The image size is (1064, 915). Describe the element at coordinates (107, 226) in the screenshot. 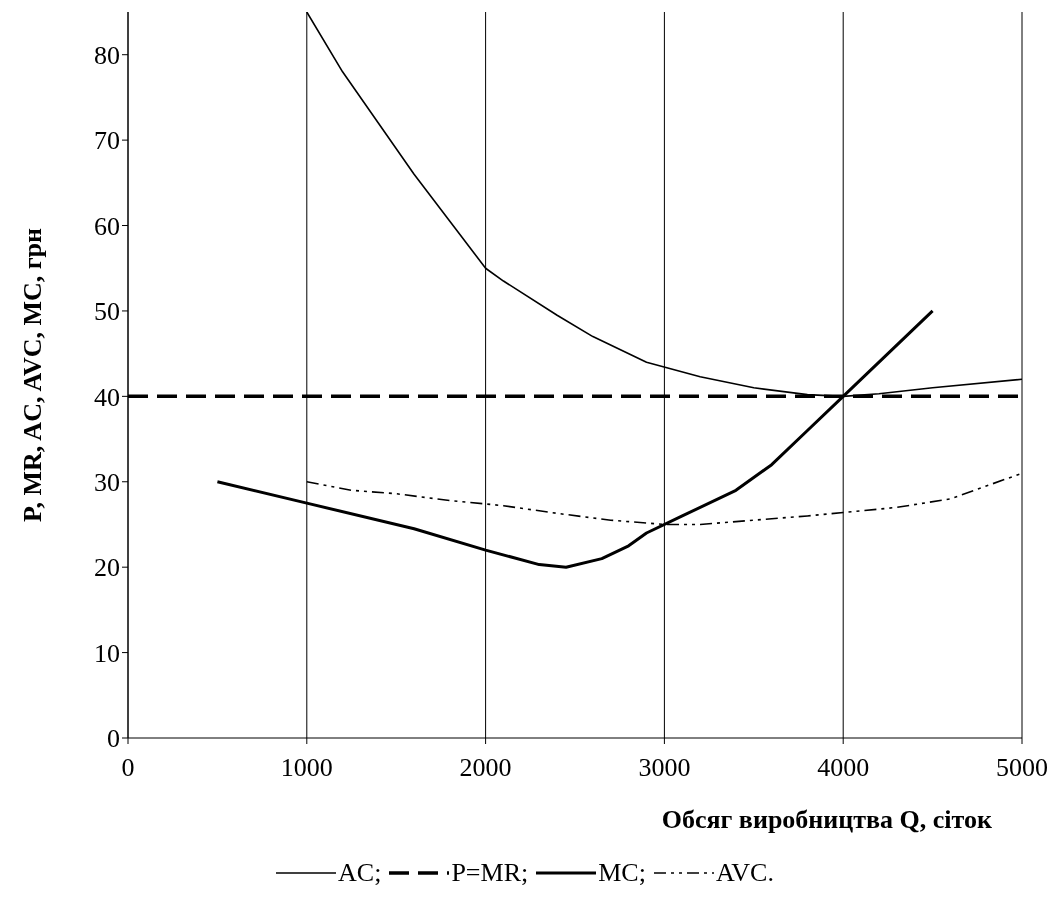

I see `y-tick-label: 60` at that location.